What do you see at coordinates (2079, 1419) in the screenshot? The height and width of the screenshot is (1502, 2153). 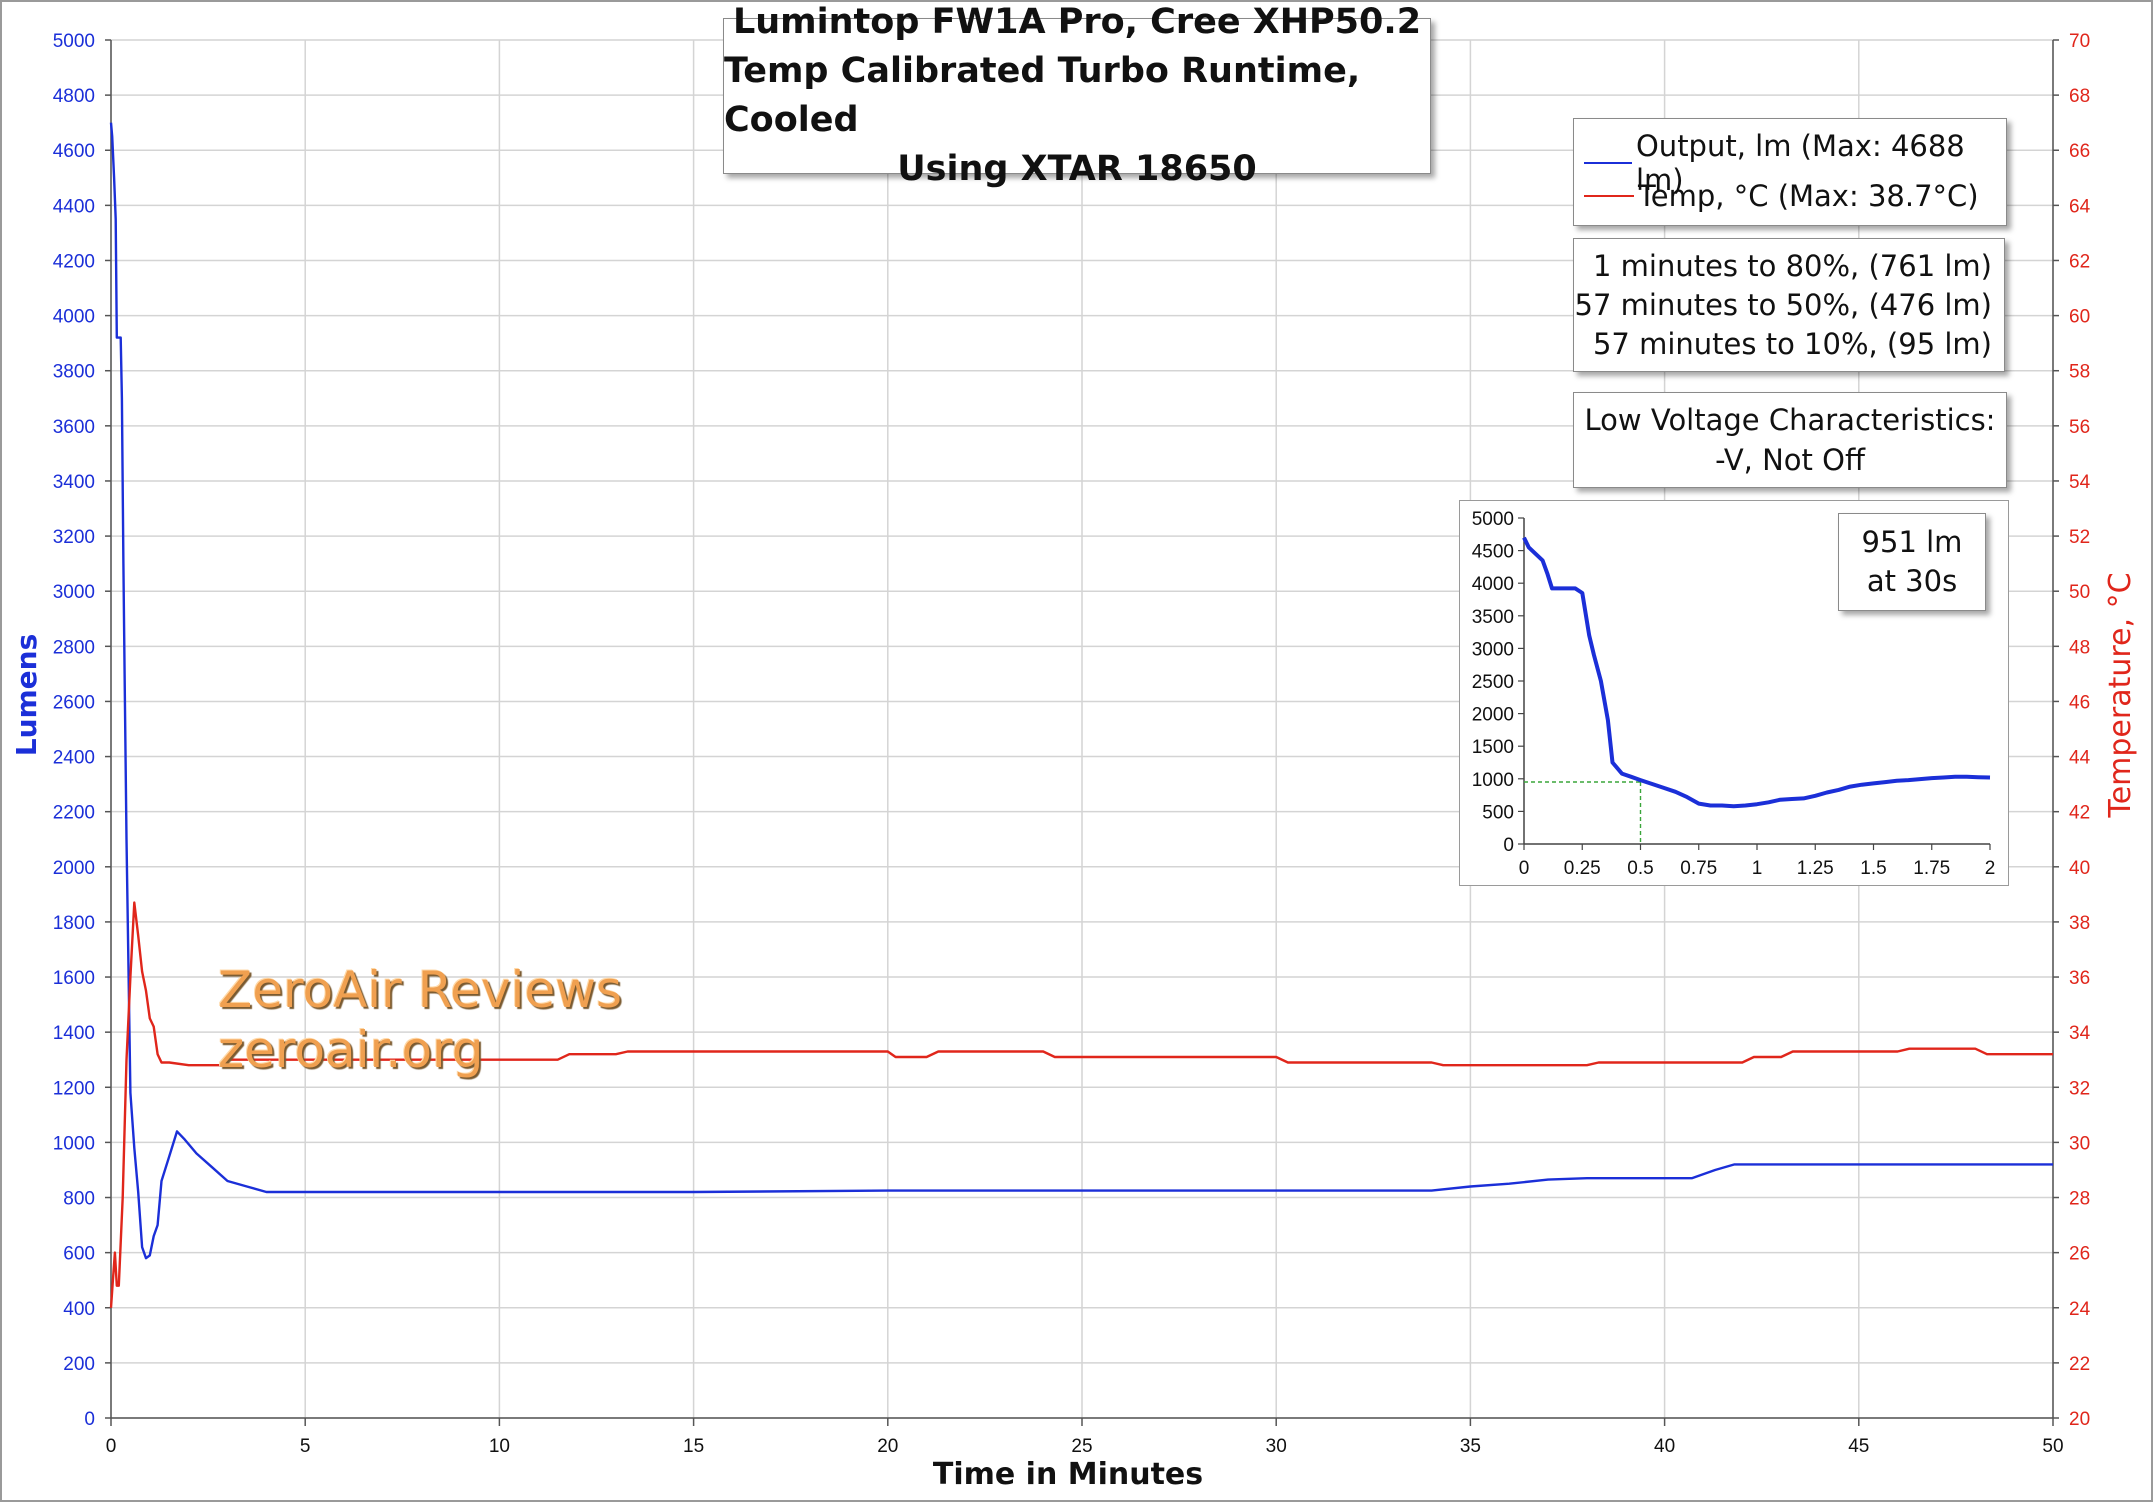 I see `y2-tick-label: 20` at bounding box center [2079, 1419].